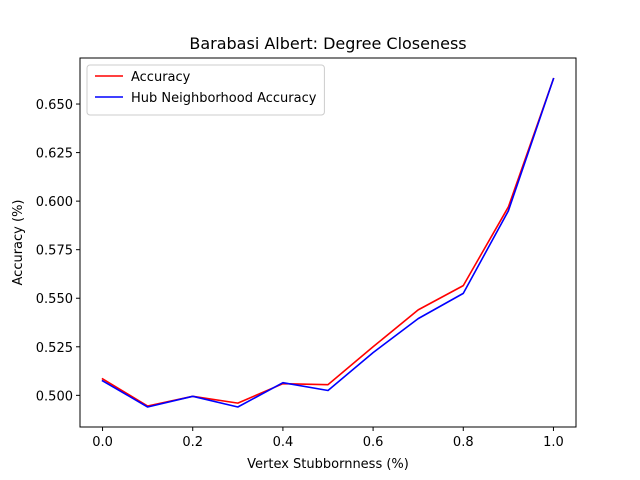 The image size is (640, 480). Describe the element at coordinates (54, 299) in the screenshot. I see `y-tick-label: 0.550` at that location.